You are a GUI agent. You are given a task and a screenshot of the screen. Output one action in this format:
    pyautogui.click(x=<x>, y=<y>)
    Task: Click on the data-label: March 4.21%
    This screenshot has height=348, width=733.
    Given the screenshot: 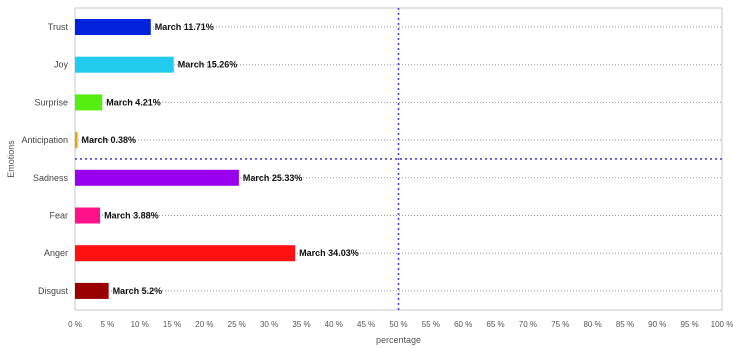 What is the action you would take?
    pyautogui.click(x=133, y=102)
    